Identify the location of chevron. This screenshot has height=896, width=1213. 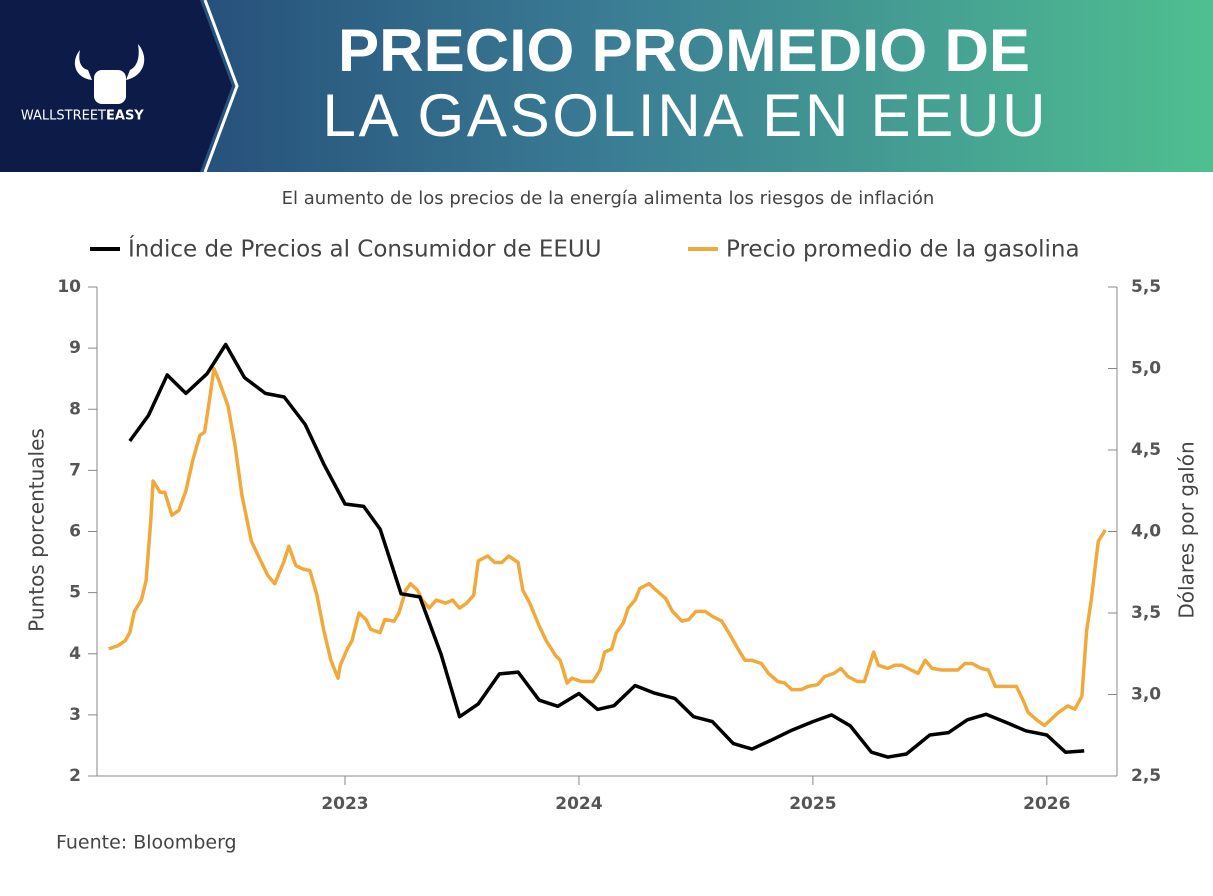
(221, 86).